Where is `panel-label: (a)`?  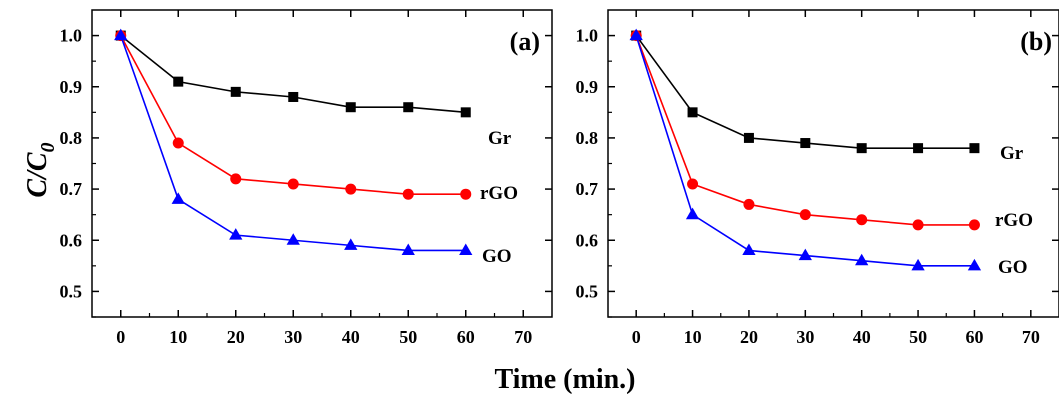
panel-label: (a) is located at coordinates (525, 41).